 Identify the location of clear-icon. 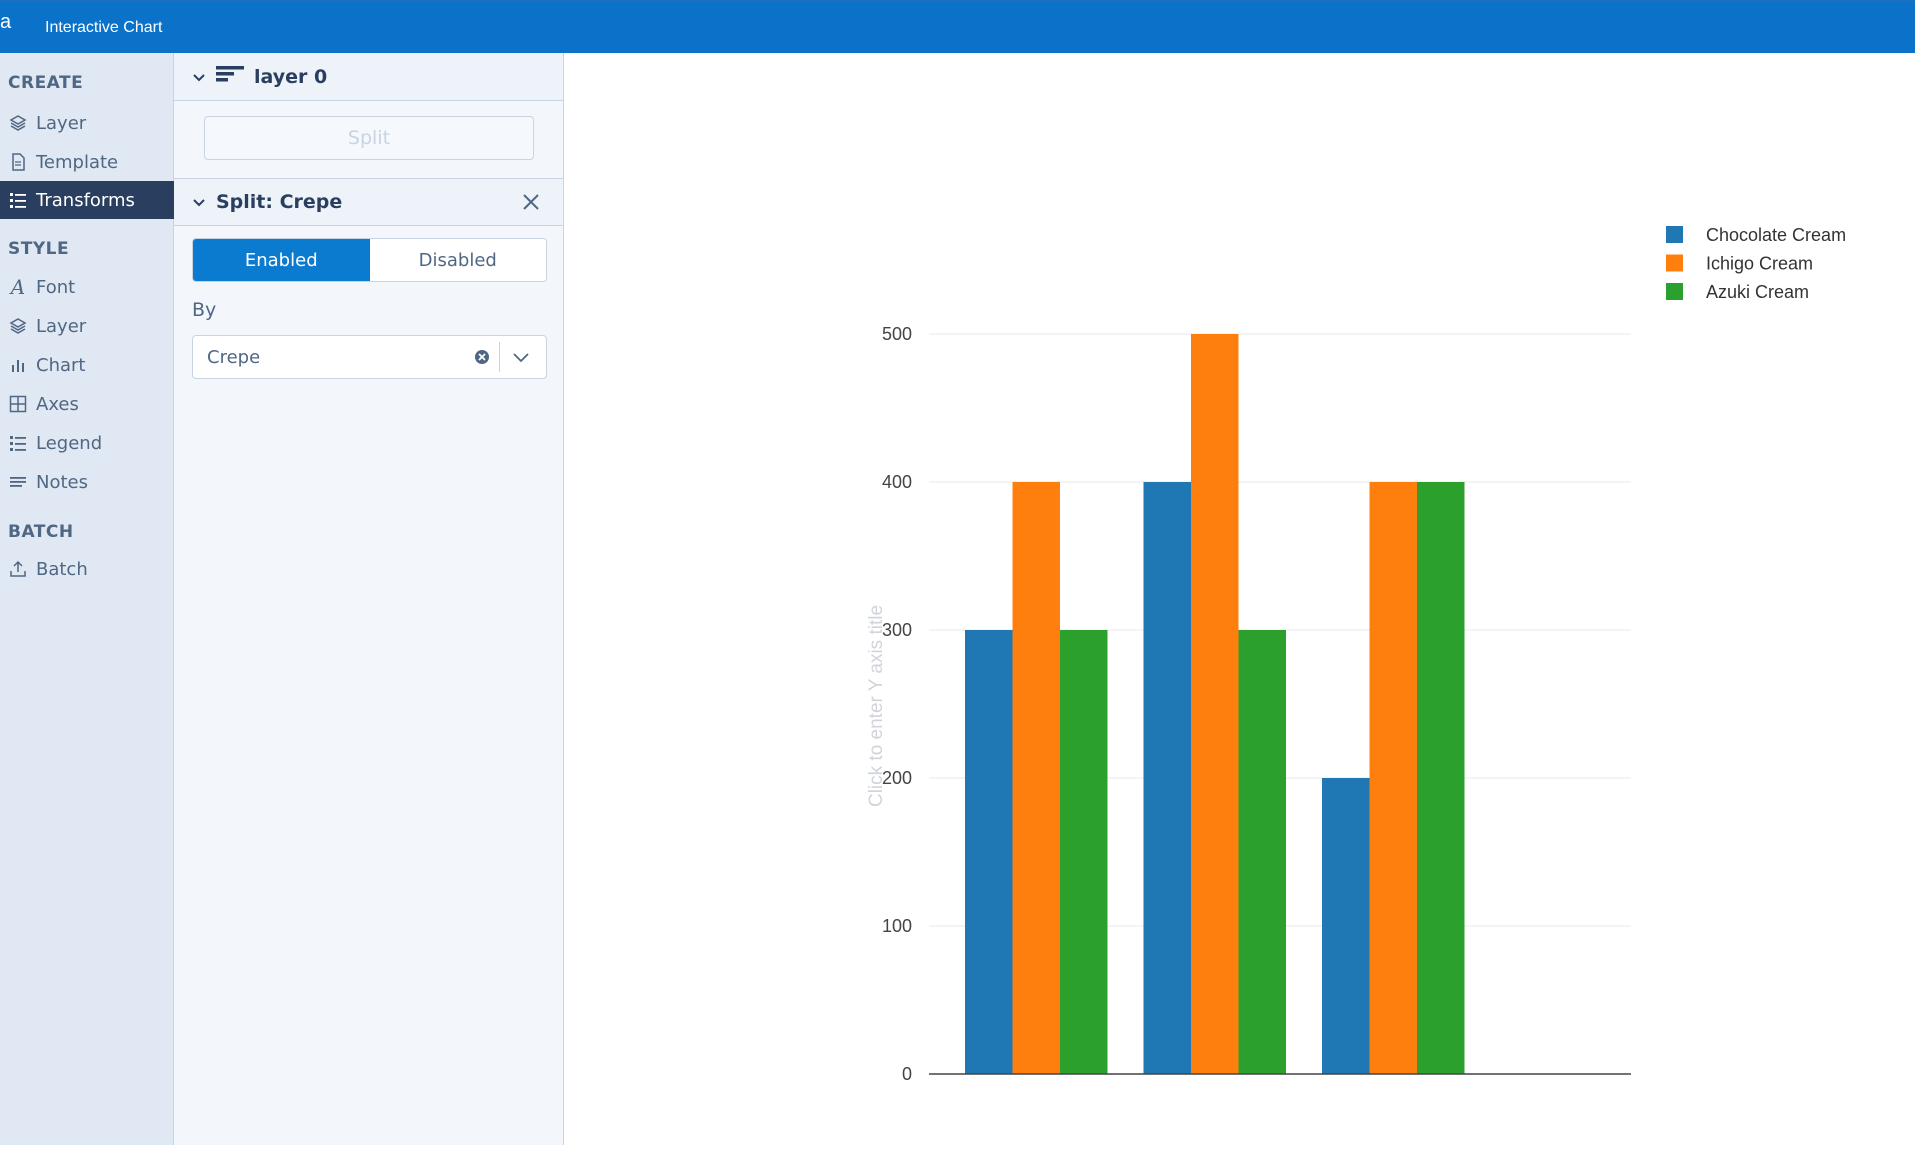
(482, 359).